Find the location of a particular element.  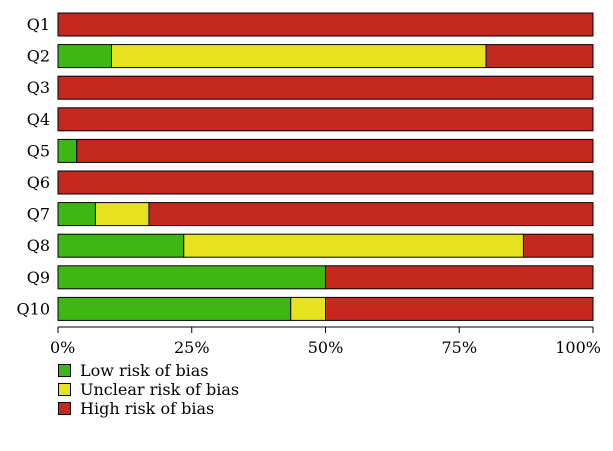

bar-segment-q9-s0 is located at coordinates (191, 277).